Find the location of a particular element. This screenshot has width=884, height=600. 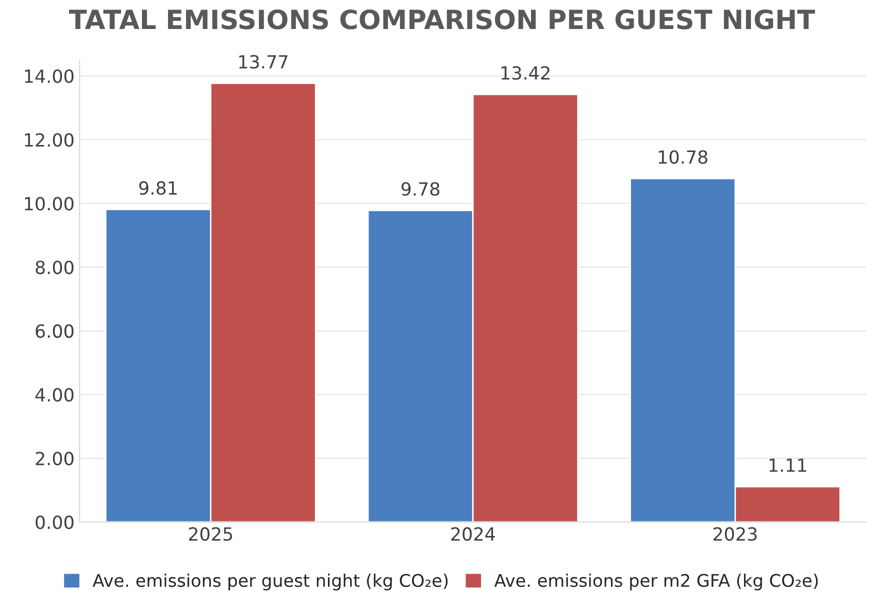

data-label: 13.42 is located at coordinates (526, 73).